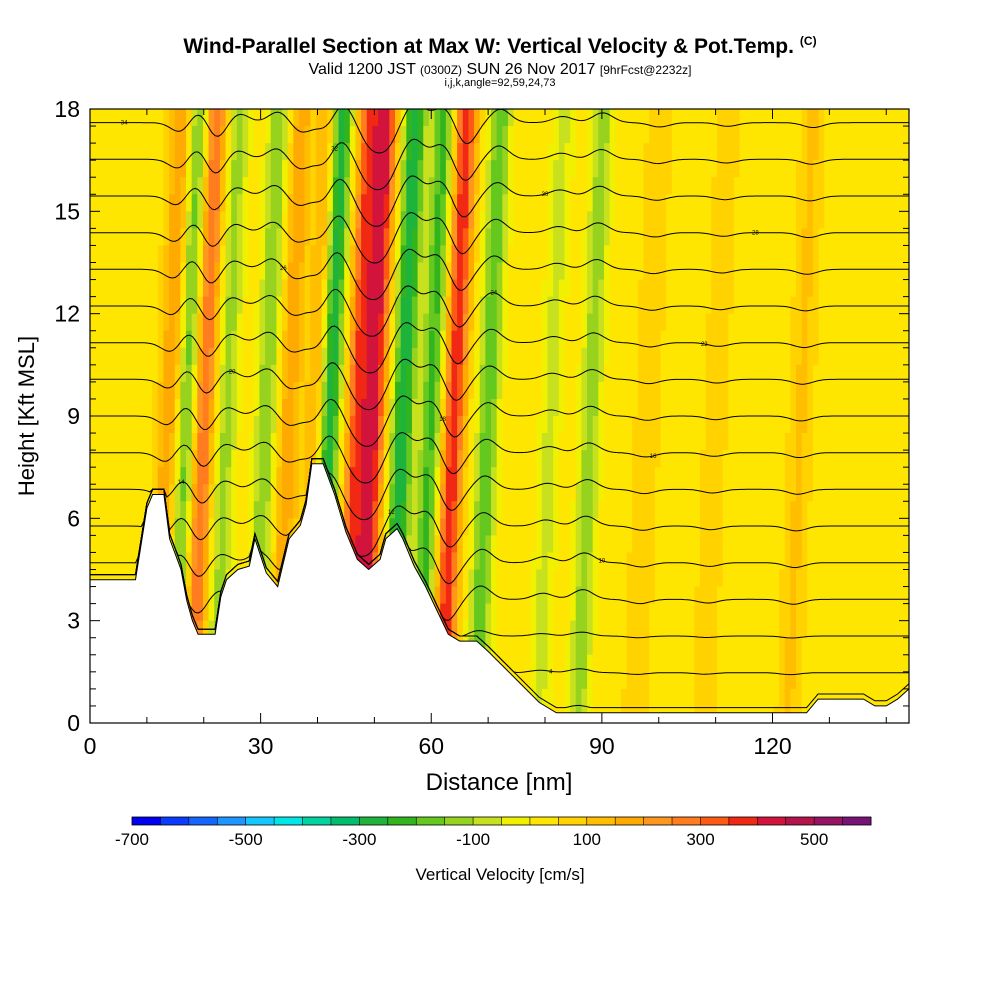 The width and height of the screenshot is (1000, 1000). I want to click on theta-contour-label: 10, so click(602, 562).